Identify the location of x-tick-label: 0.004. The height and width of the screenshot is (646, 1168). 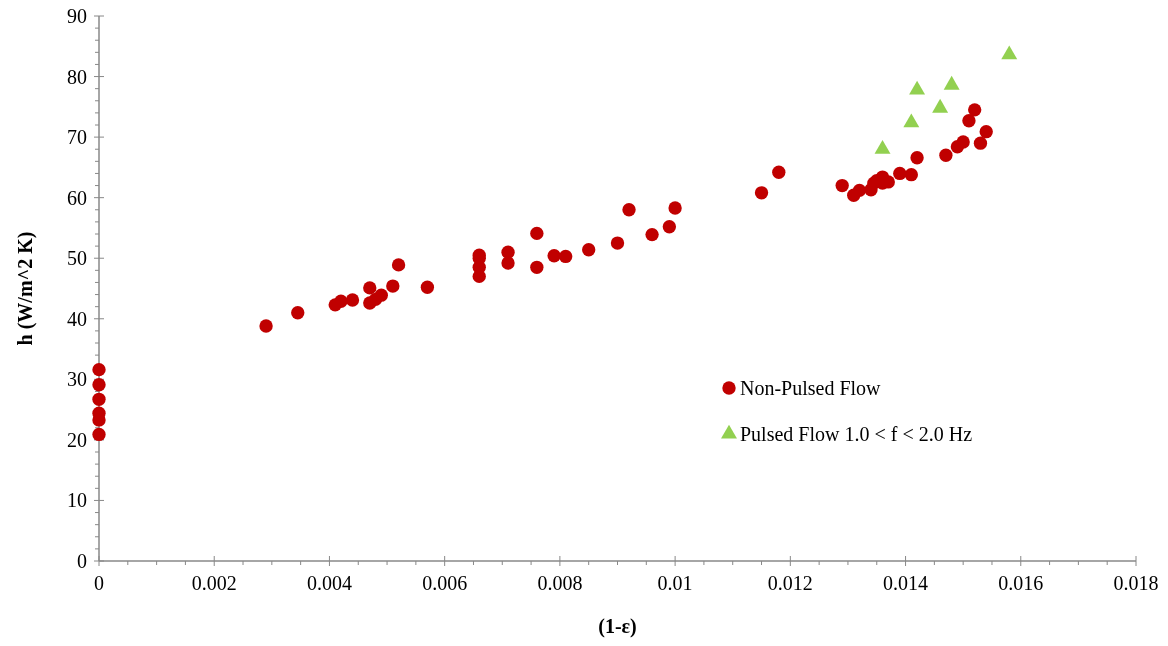
(329, 583).